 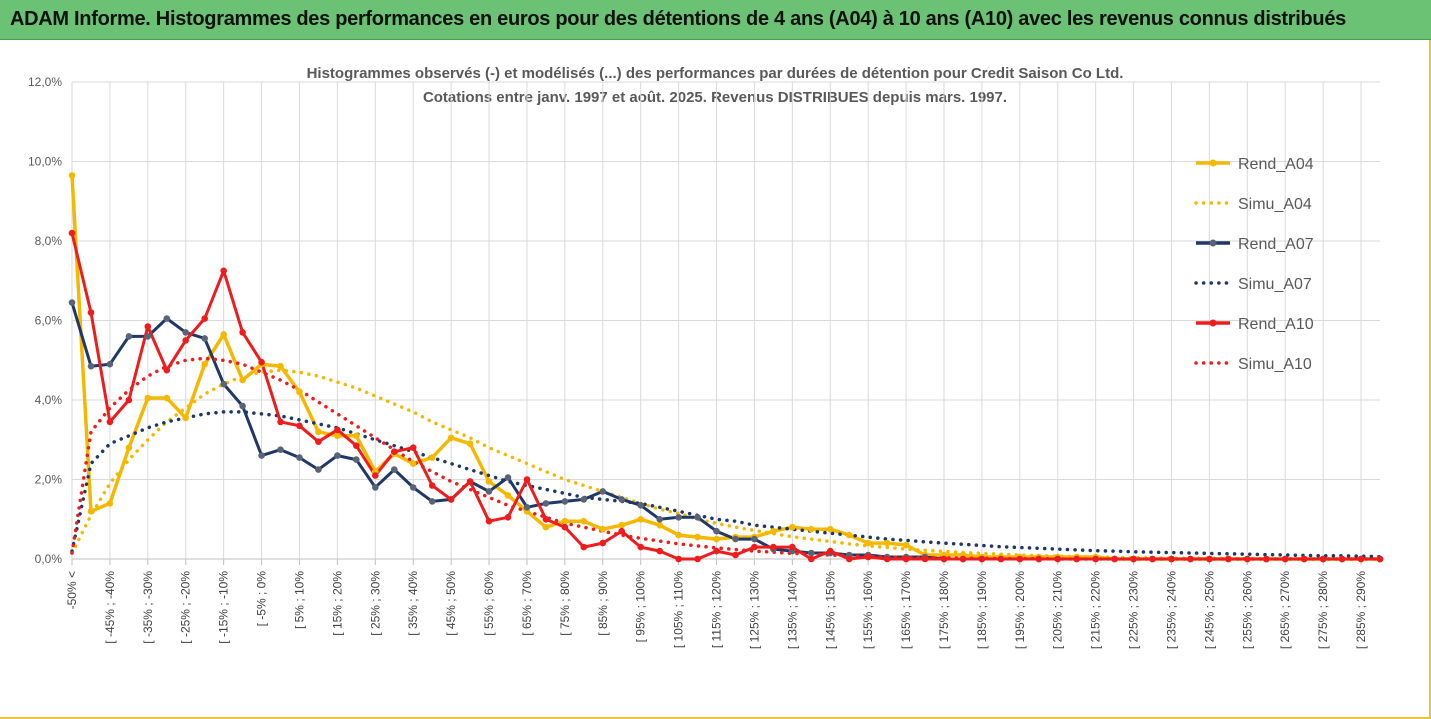 What do you see at coordinates (1276, 244) in the screenshot?
I see `legend-label-Rend_A07: Rend_A07` at bounding box center [1276, 244].